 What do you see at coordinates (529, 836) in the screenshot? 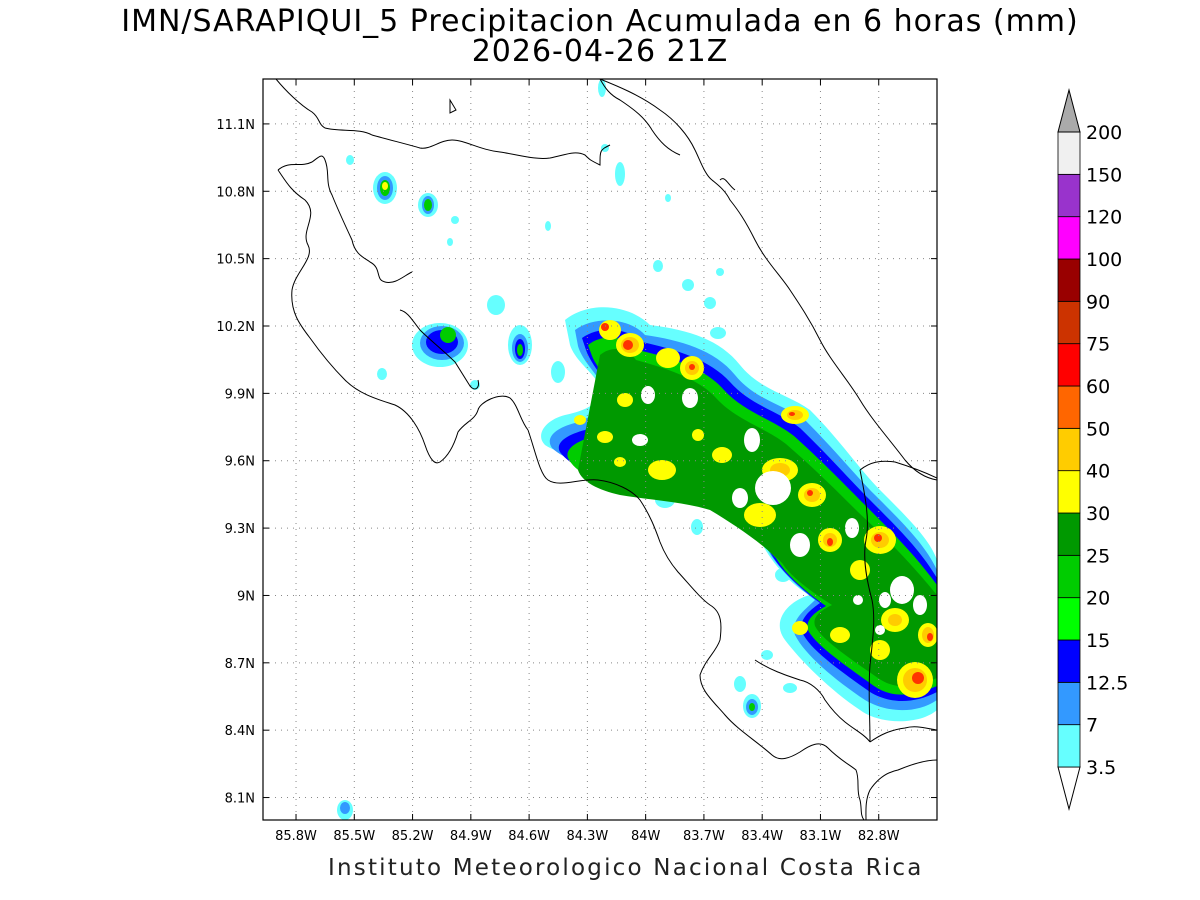
I see `lon-tick-label: 84.6W` at bounding box center [529, 836].